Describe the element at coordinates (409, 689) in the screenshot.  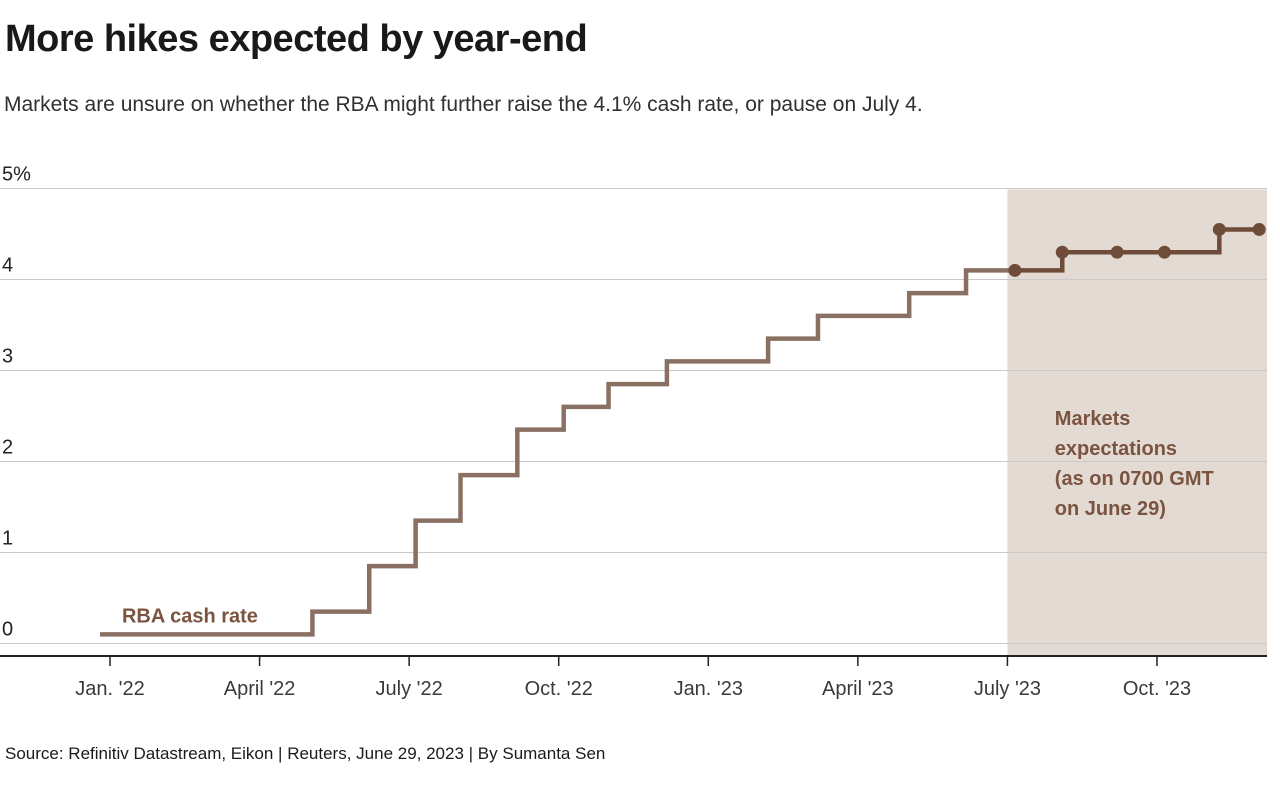
I see `x-axis-label: July '22` at that location.